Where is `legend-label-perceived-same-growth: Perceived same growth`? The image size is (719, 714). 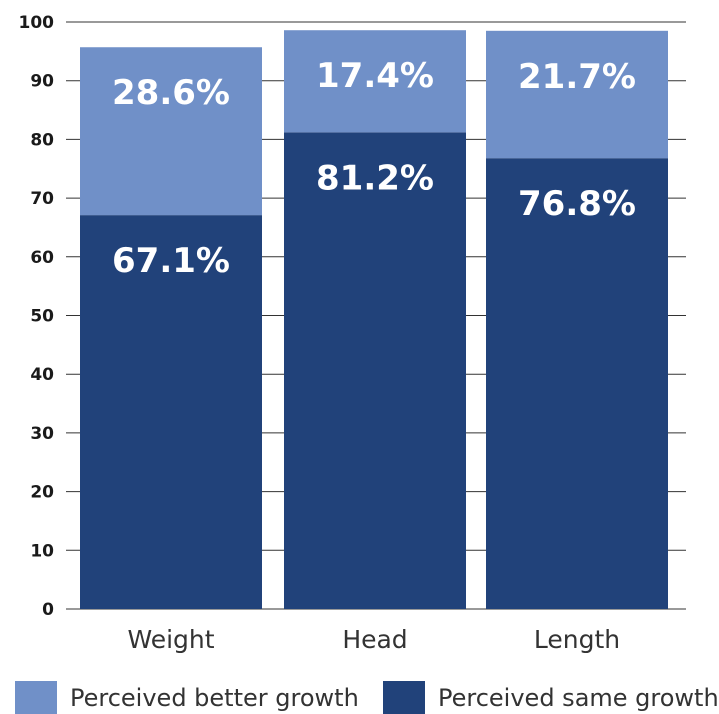 legend-label-perceived-same-growth: Perceived same growth is located at coordinates (578, 698).